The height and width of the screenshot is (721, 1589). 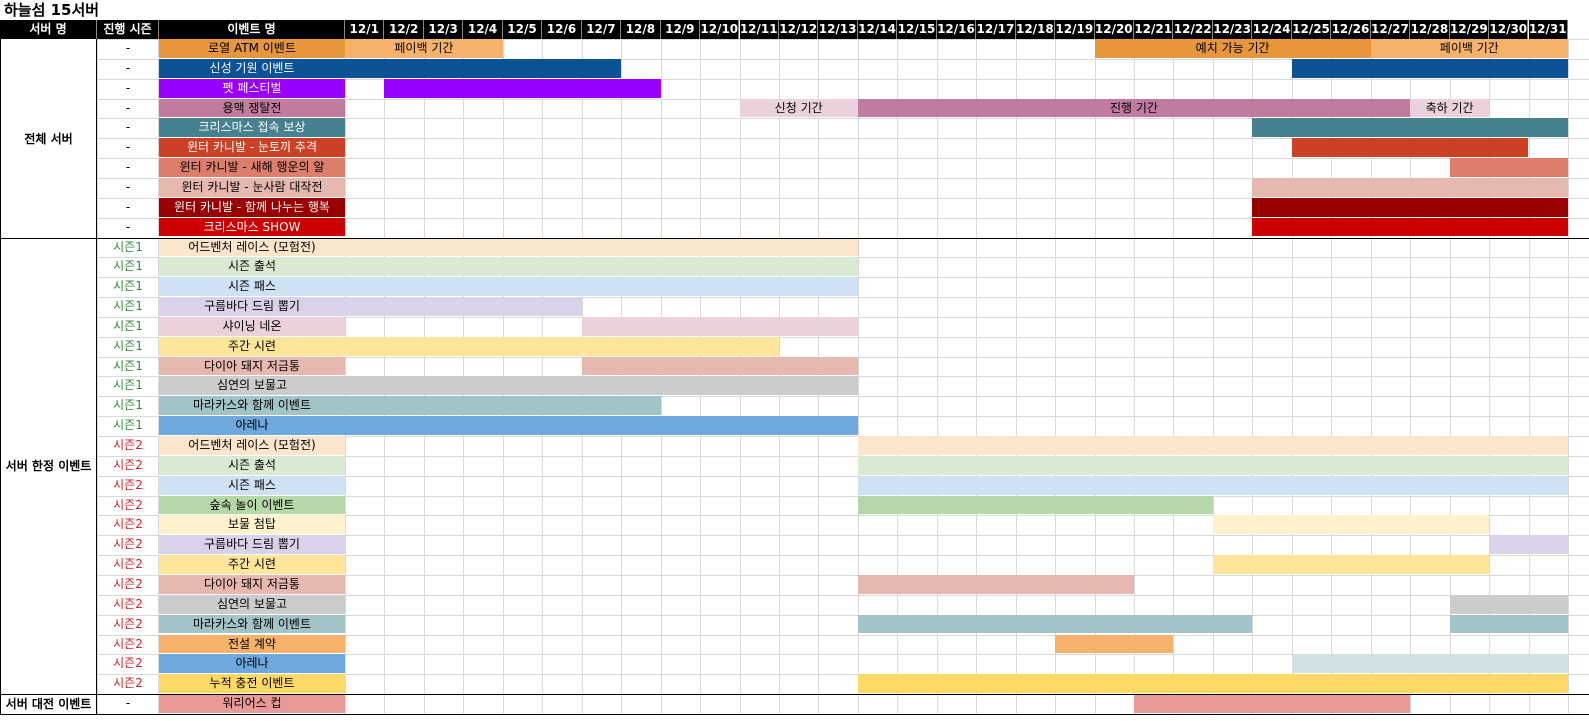 I want to click on date-header-cell: 12/21, so click(x=1154, y=29).